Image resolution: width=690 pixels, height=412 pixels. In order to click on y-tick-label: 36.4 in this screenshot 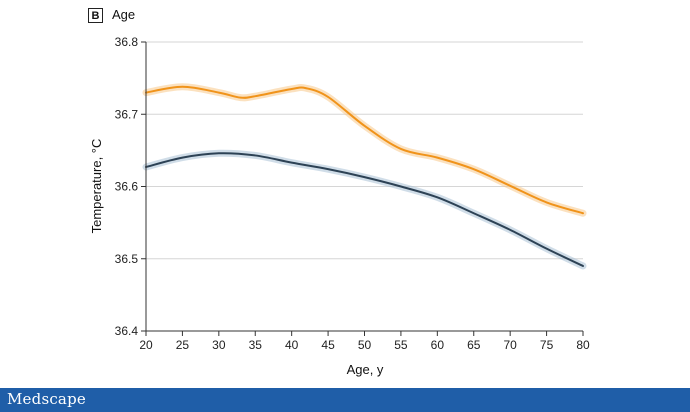, I will do `click(127, 331)`.